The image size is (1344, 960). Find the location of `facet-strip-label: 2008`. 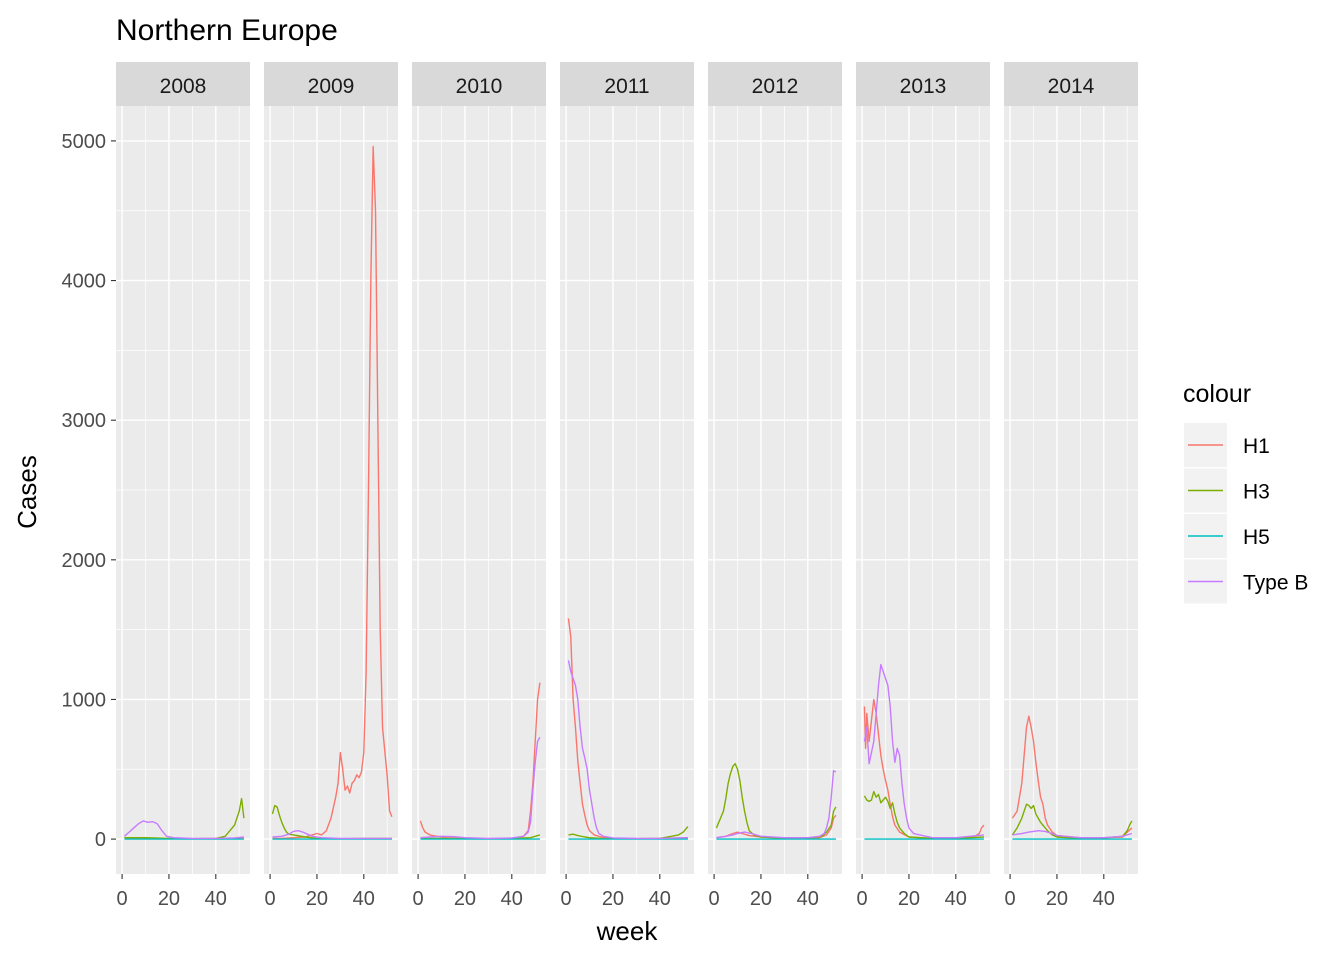

facet-strip-label: 2008 is located at coordinates (183, 86).